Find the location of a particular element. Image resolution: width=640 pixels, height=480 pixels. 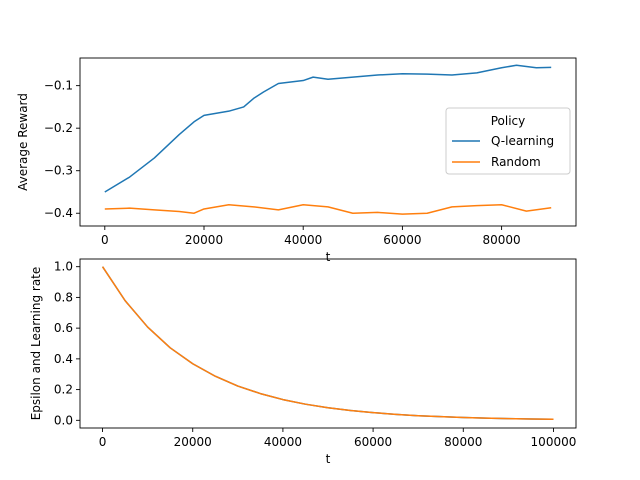

y-tick-label: 0.2 is located at coordinates (63, 390).